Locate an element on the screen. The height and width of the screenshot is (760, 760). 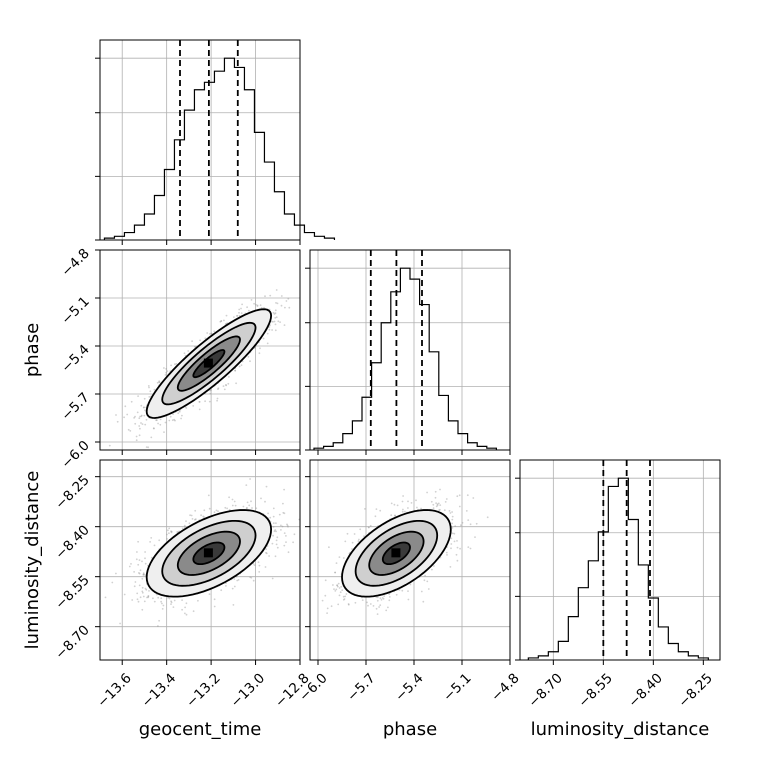
ytick-label-luminosity_distance-2: −8.40 is located at coordinates (72, 542).